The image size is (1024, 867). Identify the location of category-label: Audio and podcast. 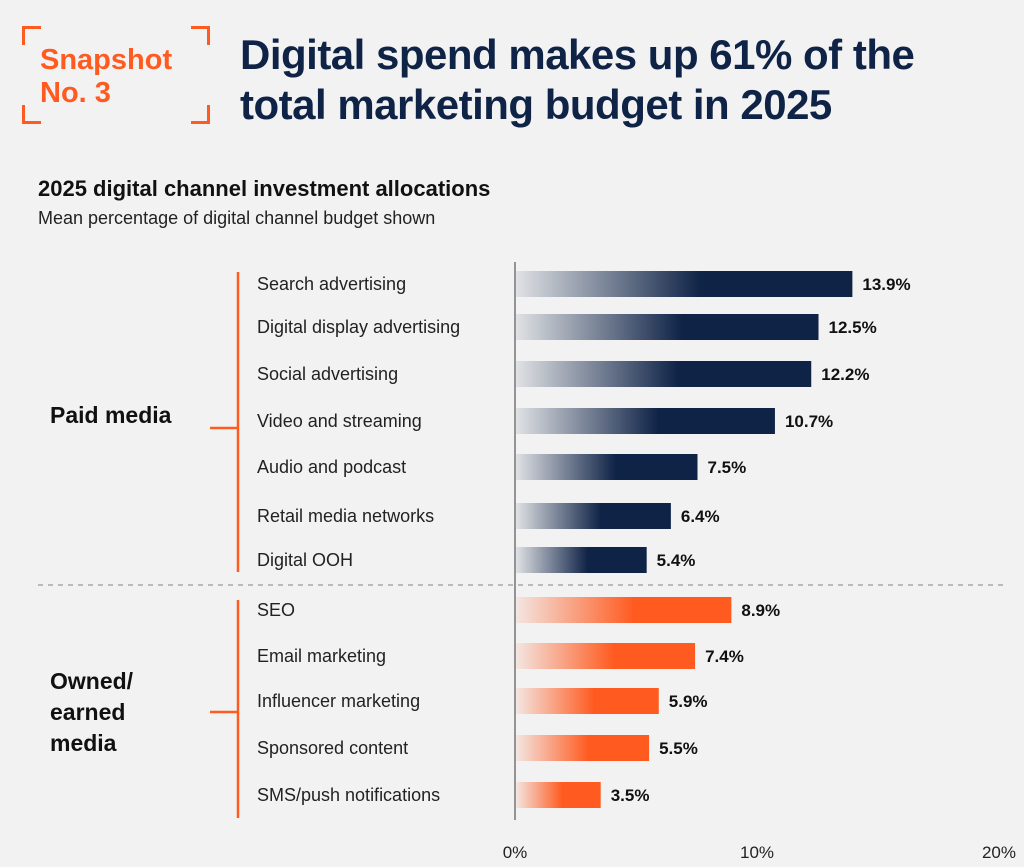
(331, 467).